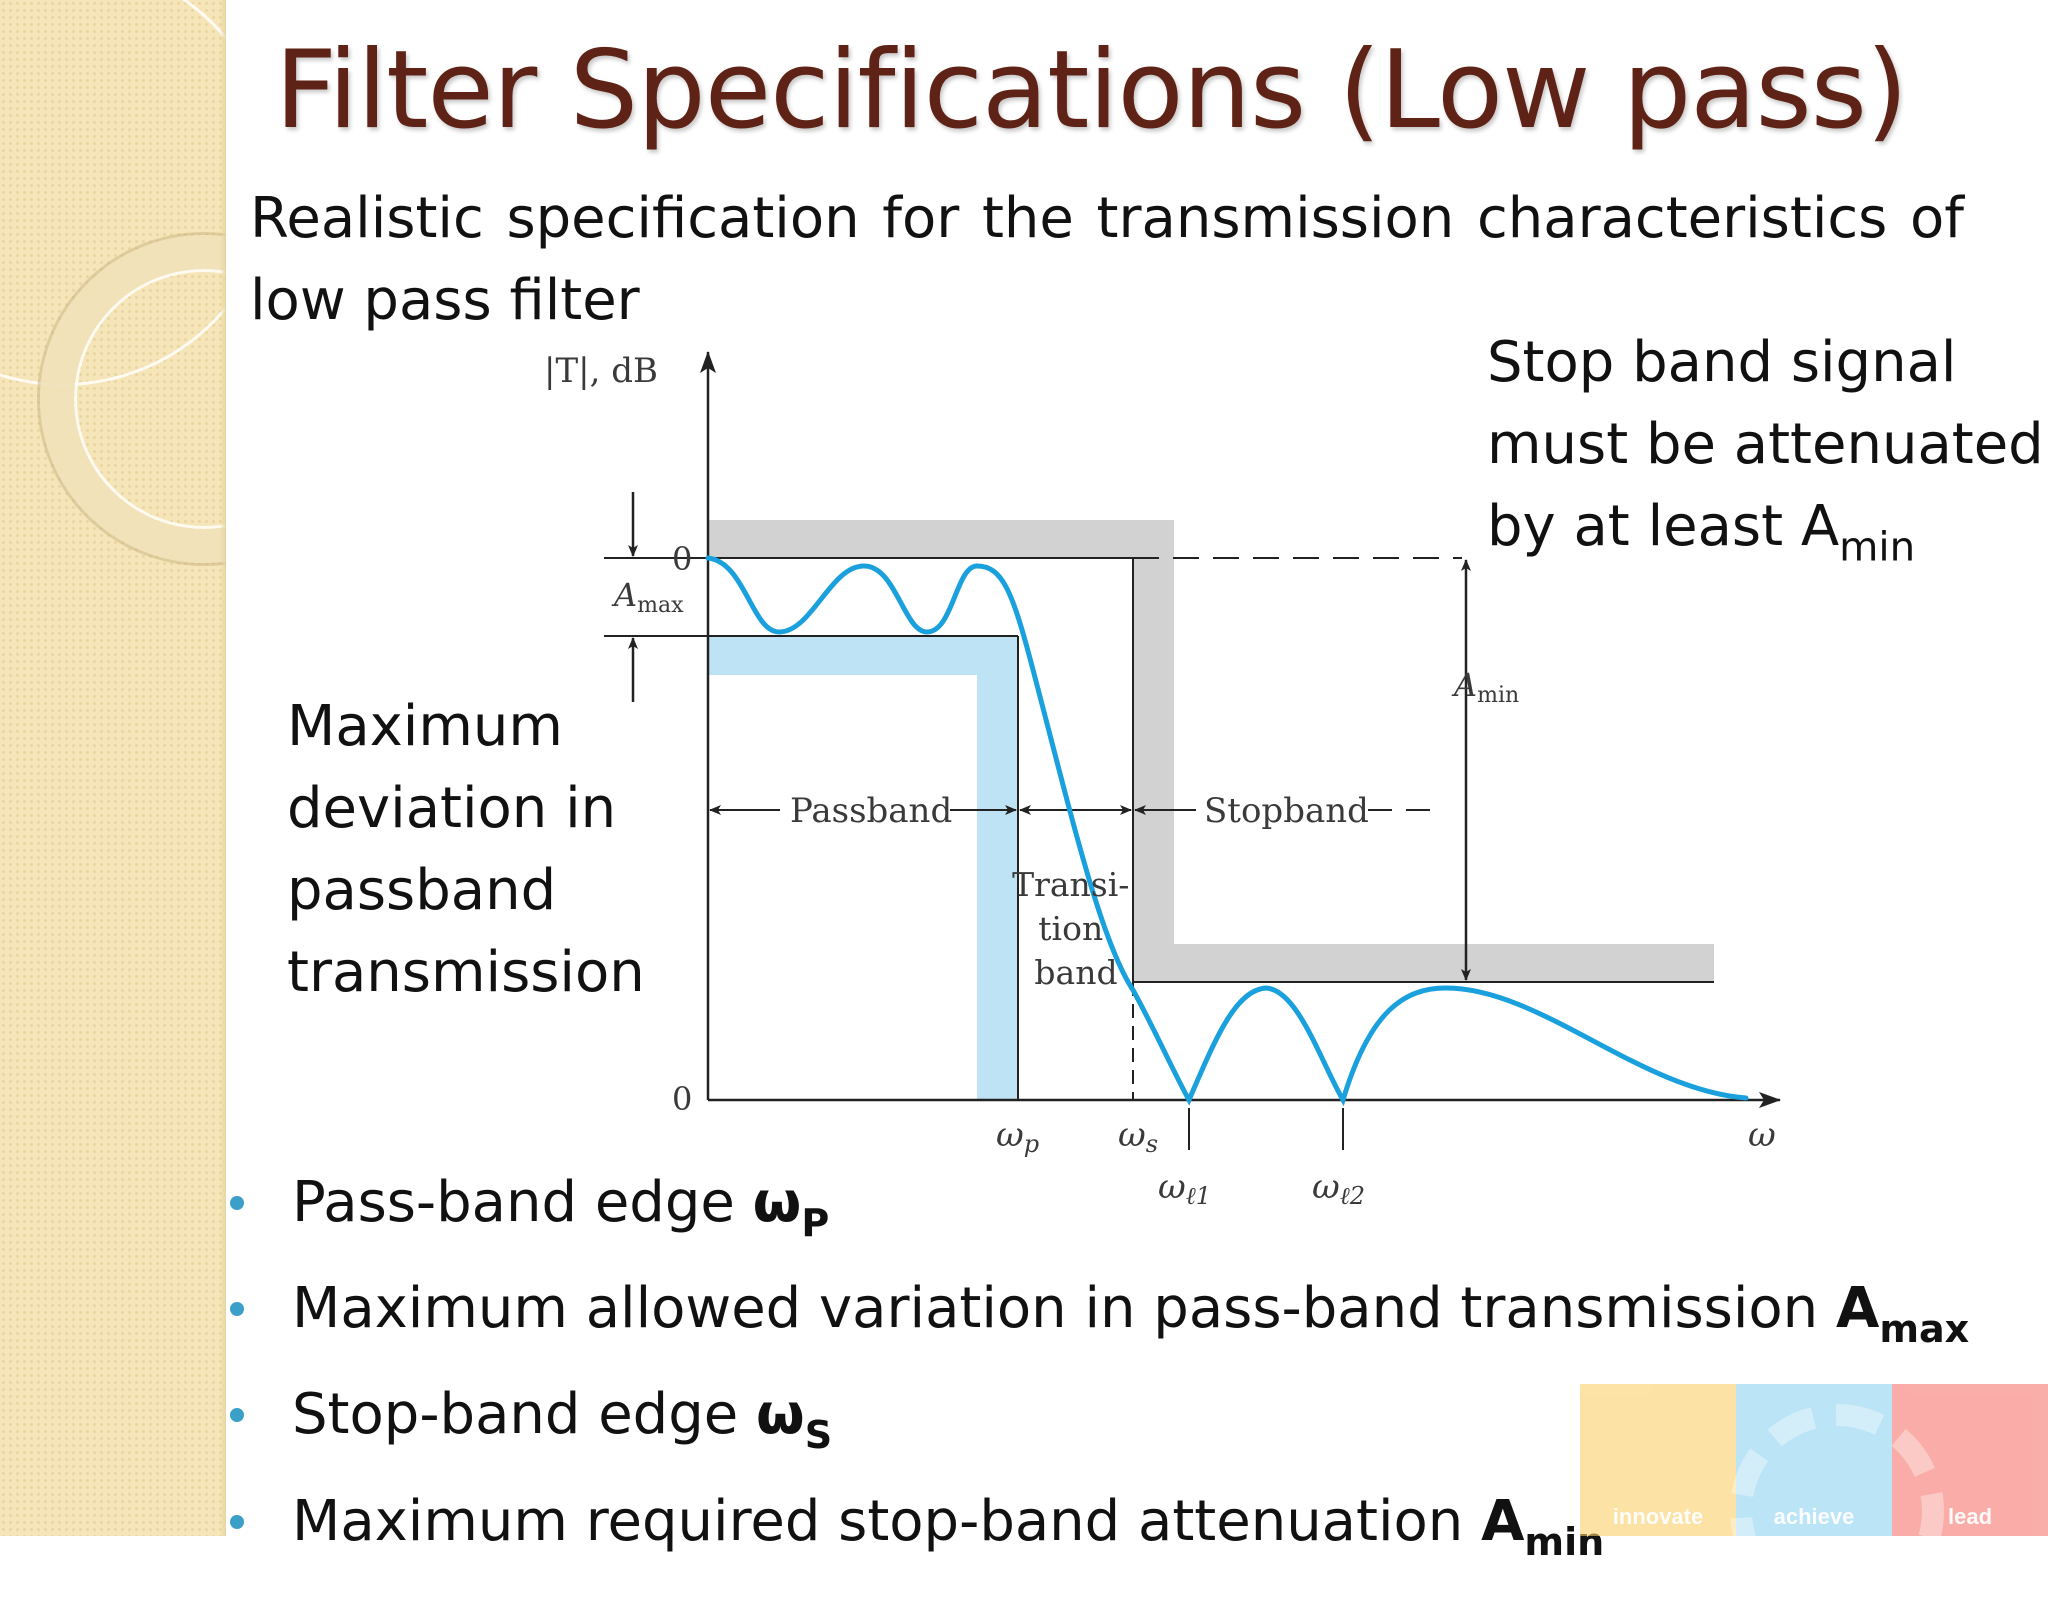 This screenshot has width=2048, height=1618. Describe the element at coordinates (871, 811) in the screenshot. I see `passband-label: Passband` at that location.